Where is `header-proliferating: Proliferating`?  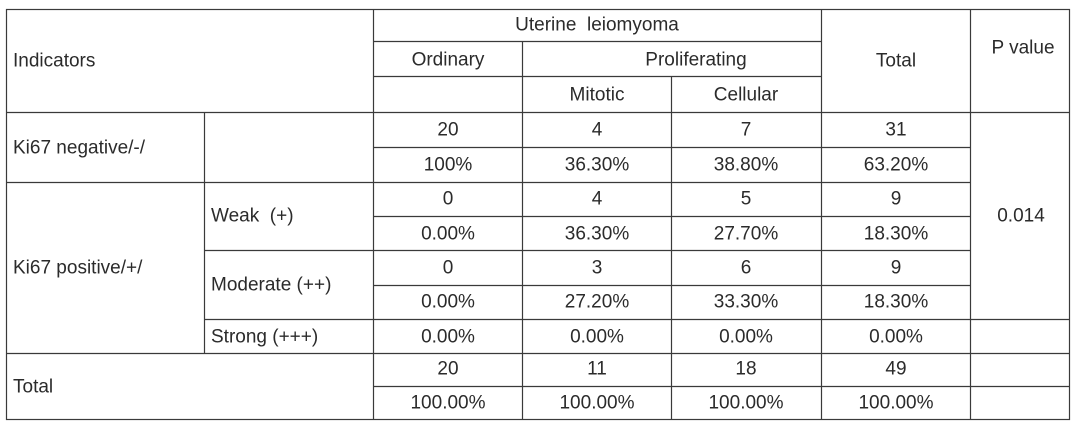 header-proliferating: Proliferating is located at coordinates (696, 60).